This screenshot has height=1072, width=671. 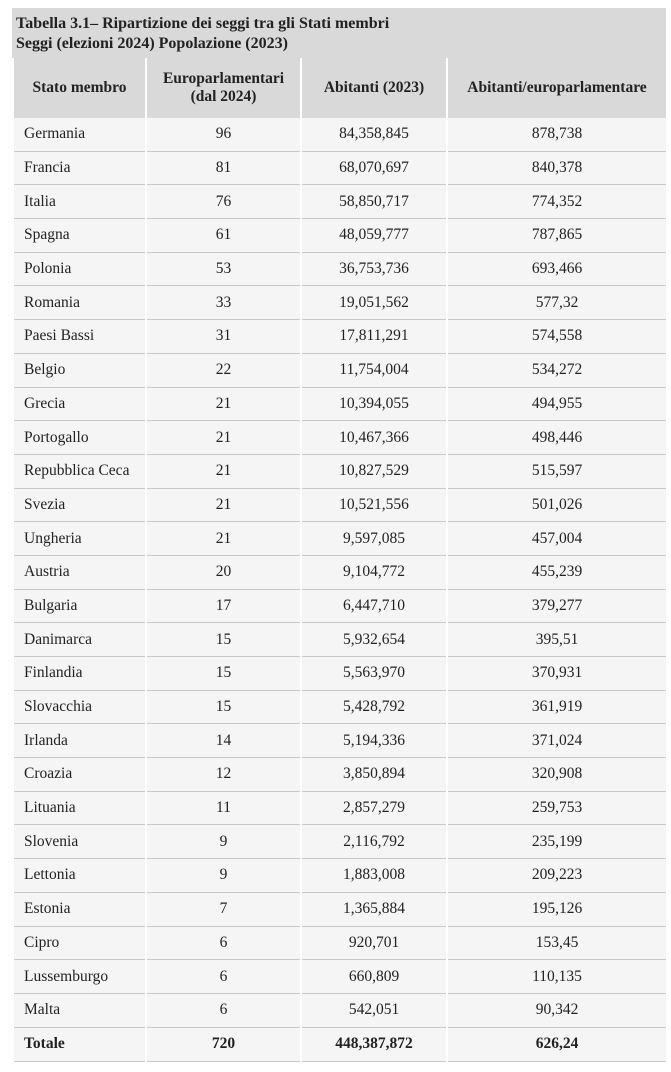 I want to click on table-row: Germania 96 84,358,845 878,738, so click(x=340, y=135).